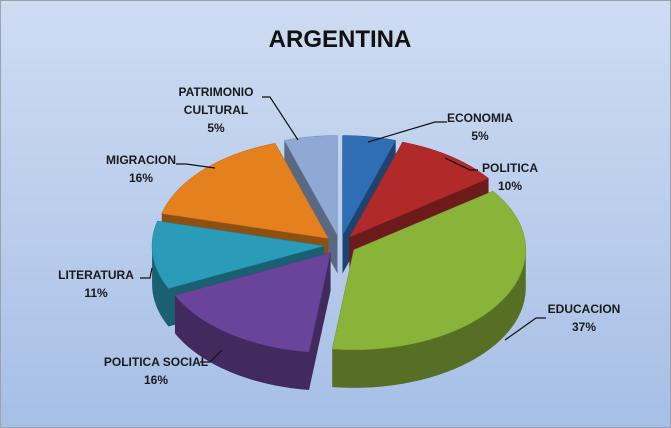 The height and width of the screenshot is (428, 671). I want to click on data-label: POLITICA SOCIAL 16%, so click(156, 371).